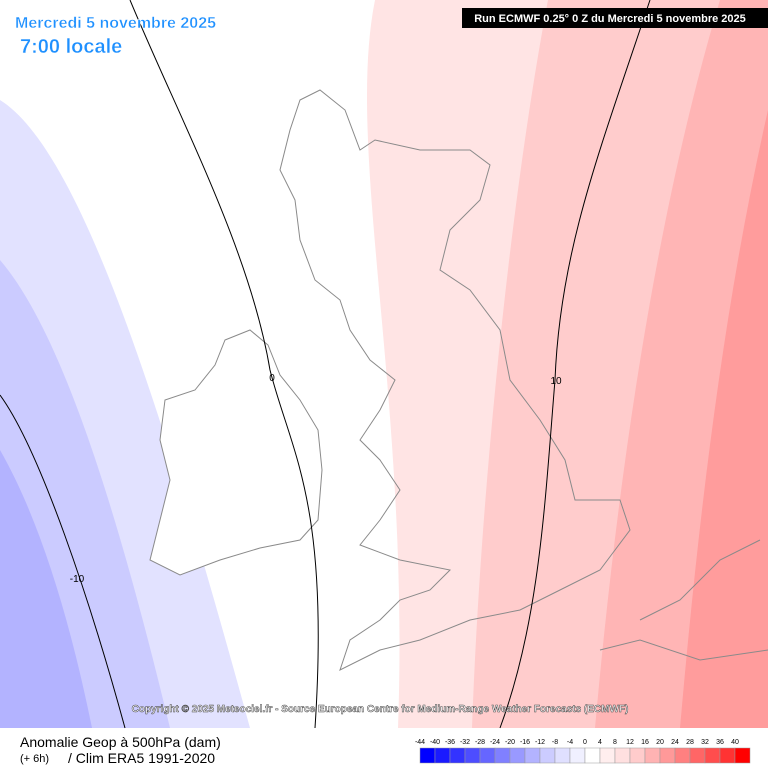 The image size is (768, 768). What do you see at coordinates (272, 378) in the screenshot?
I see `contour-label: 0` at bounding box center [272, 378].